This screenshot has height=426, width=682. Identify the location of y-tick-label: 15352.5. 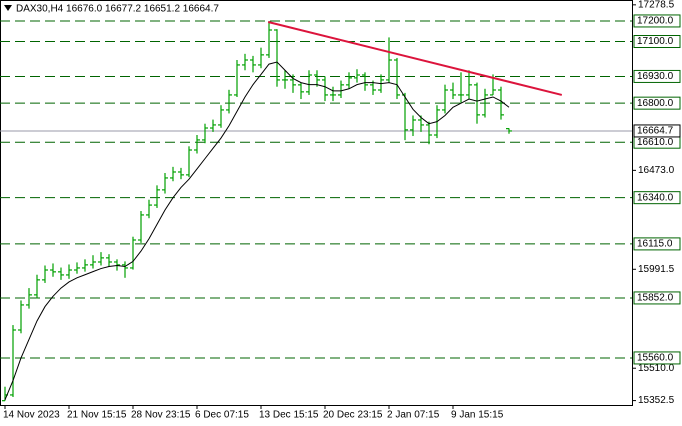
(656, 400).